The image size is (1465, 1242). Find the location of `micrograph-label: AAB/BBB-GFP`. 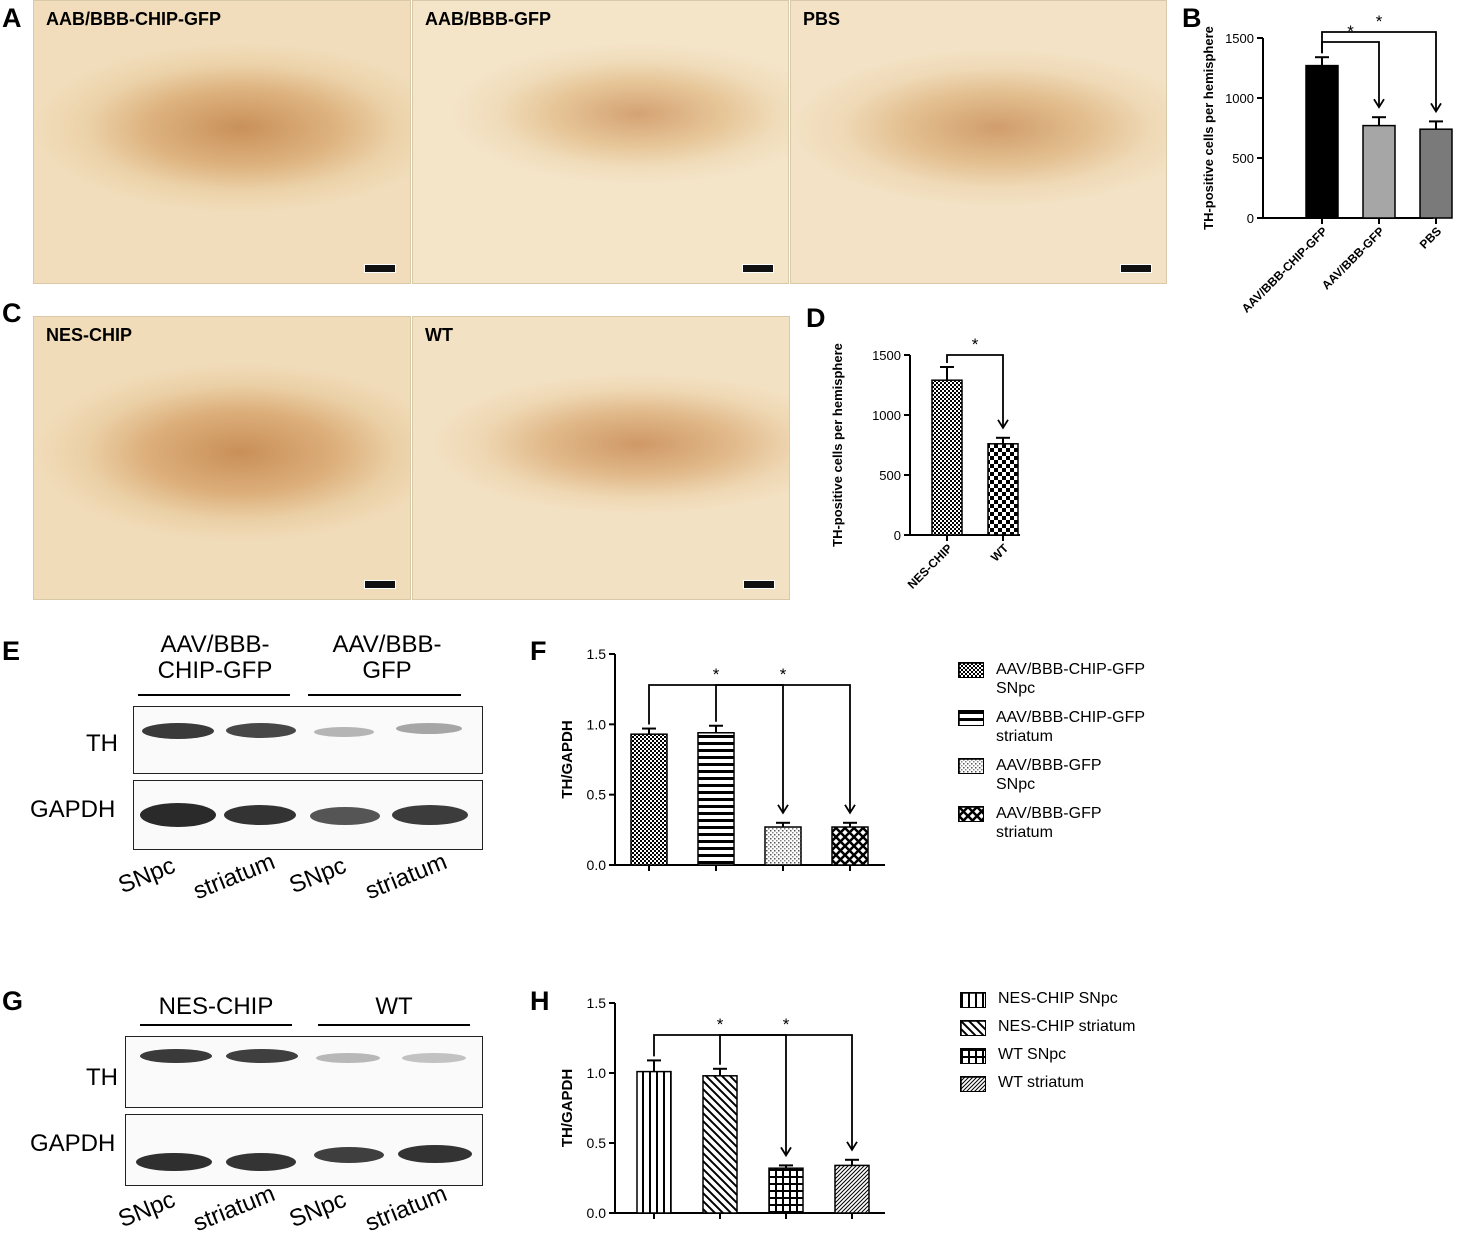

micrograph-label: AAB/BBB-GFP is located at coordinates (488, 19).